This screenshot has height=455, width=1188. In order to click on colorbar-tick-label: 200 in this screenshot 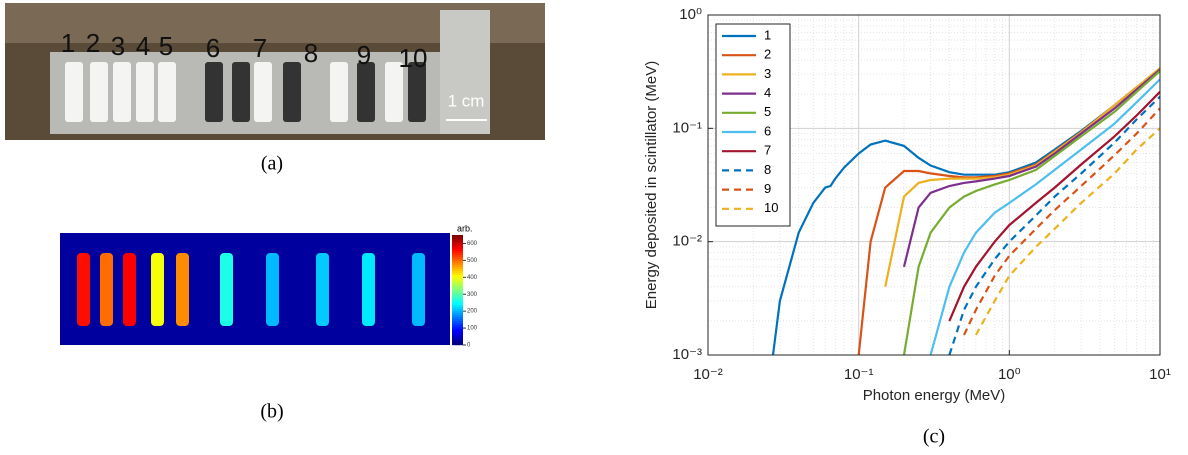, I will do `click(472, 312)`.